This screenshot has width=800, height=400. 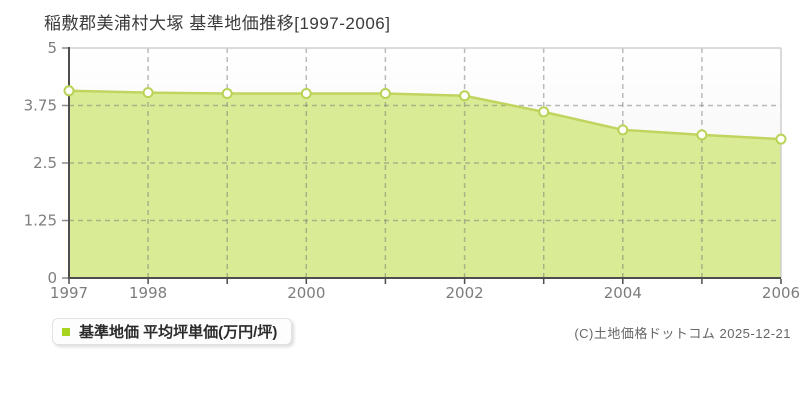 I want to click on x-tick-labels: 1997 1998 2000 2002 2004 2006, so click(x=425, y=293).